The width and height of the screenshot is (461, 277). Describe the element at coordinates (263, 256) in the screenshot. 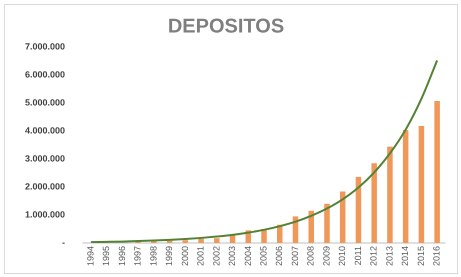

I see `x-tick-label: 2005` at that location.